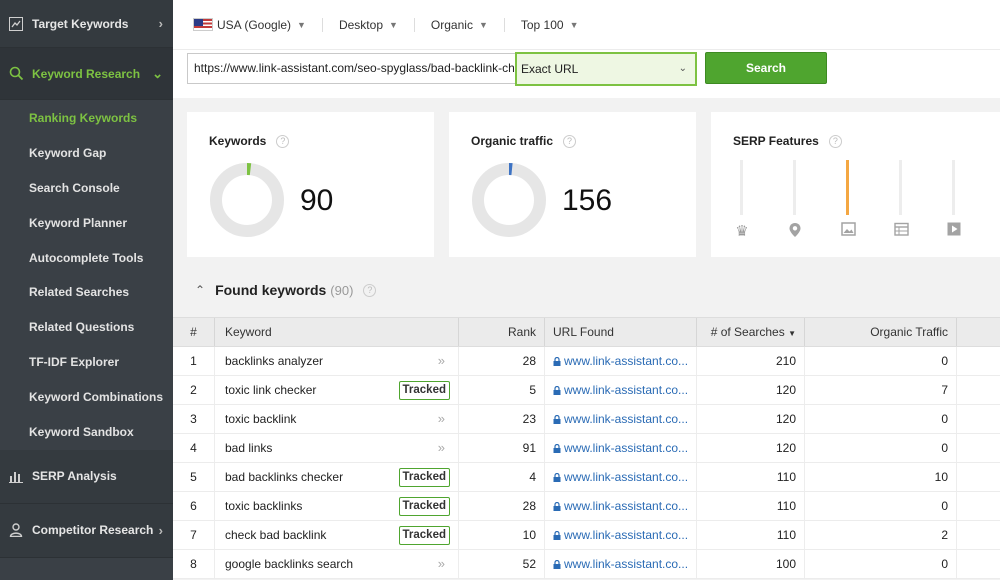 This screenshot has height=580, width=1000. What do you see at coordinates (284, 477) in the screenshot?
I see `keyword-text: bad backlinks checker` at bounding box center [284, 477].